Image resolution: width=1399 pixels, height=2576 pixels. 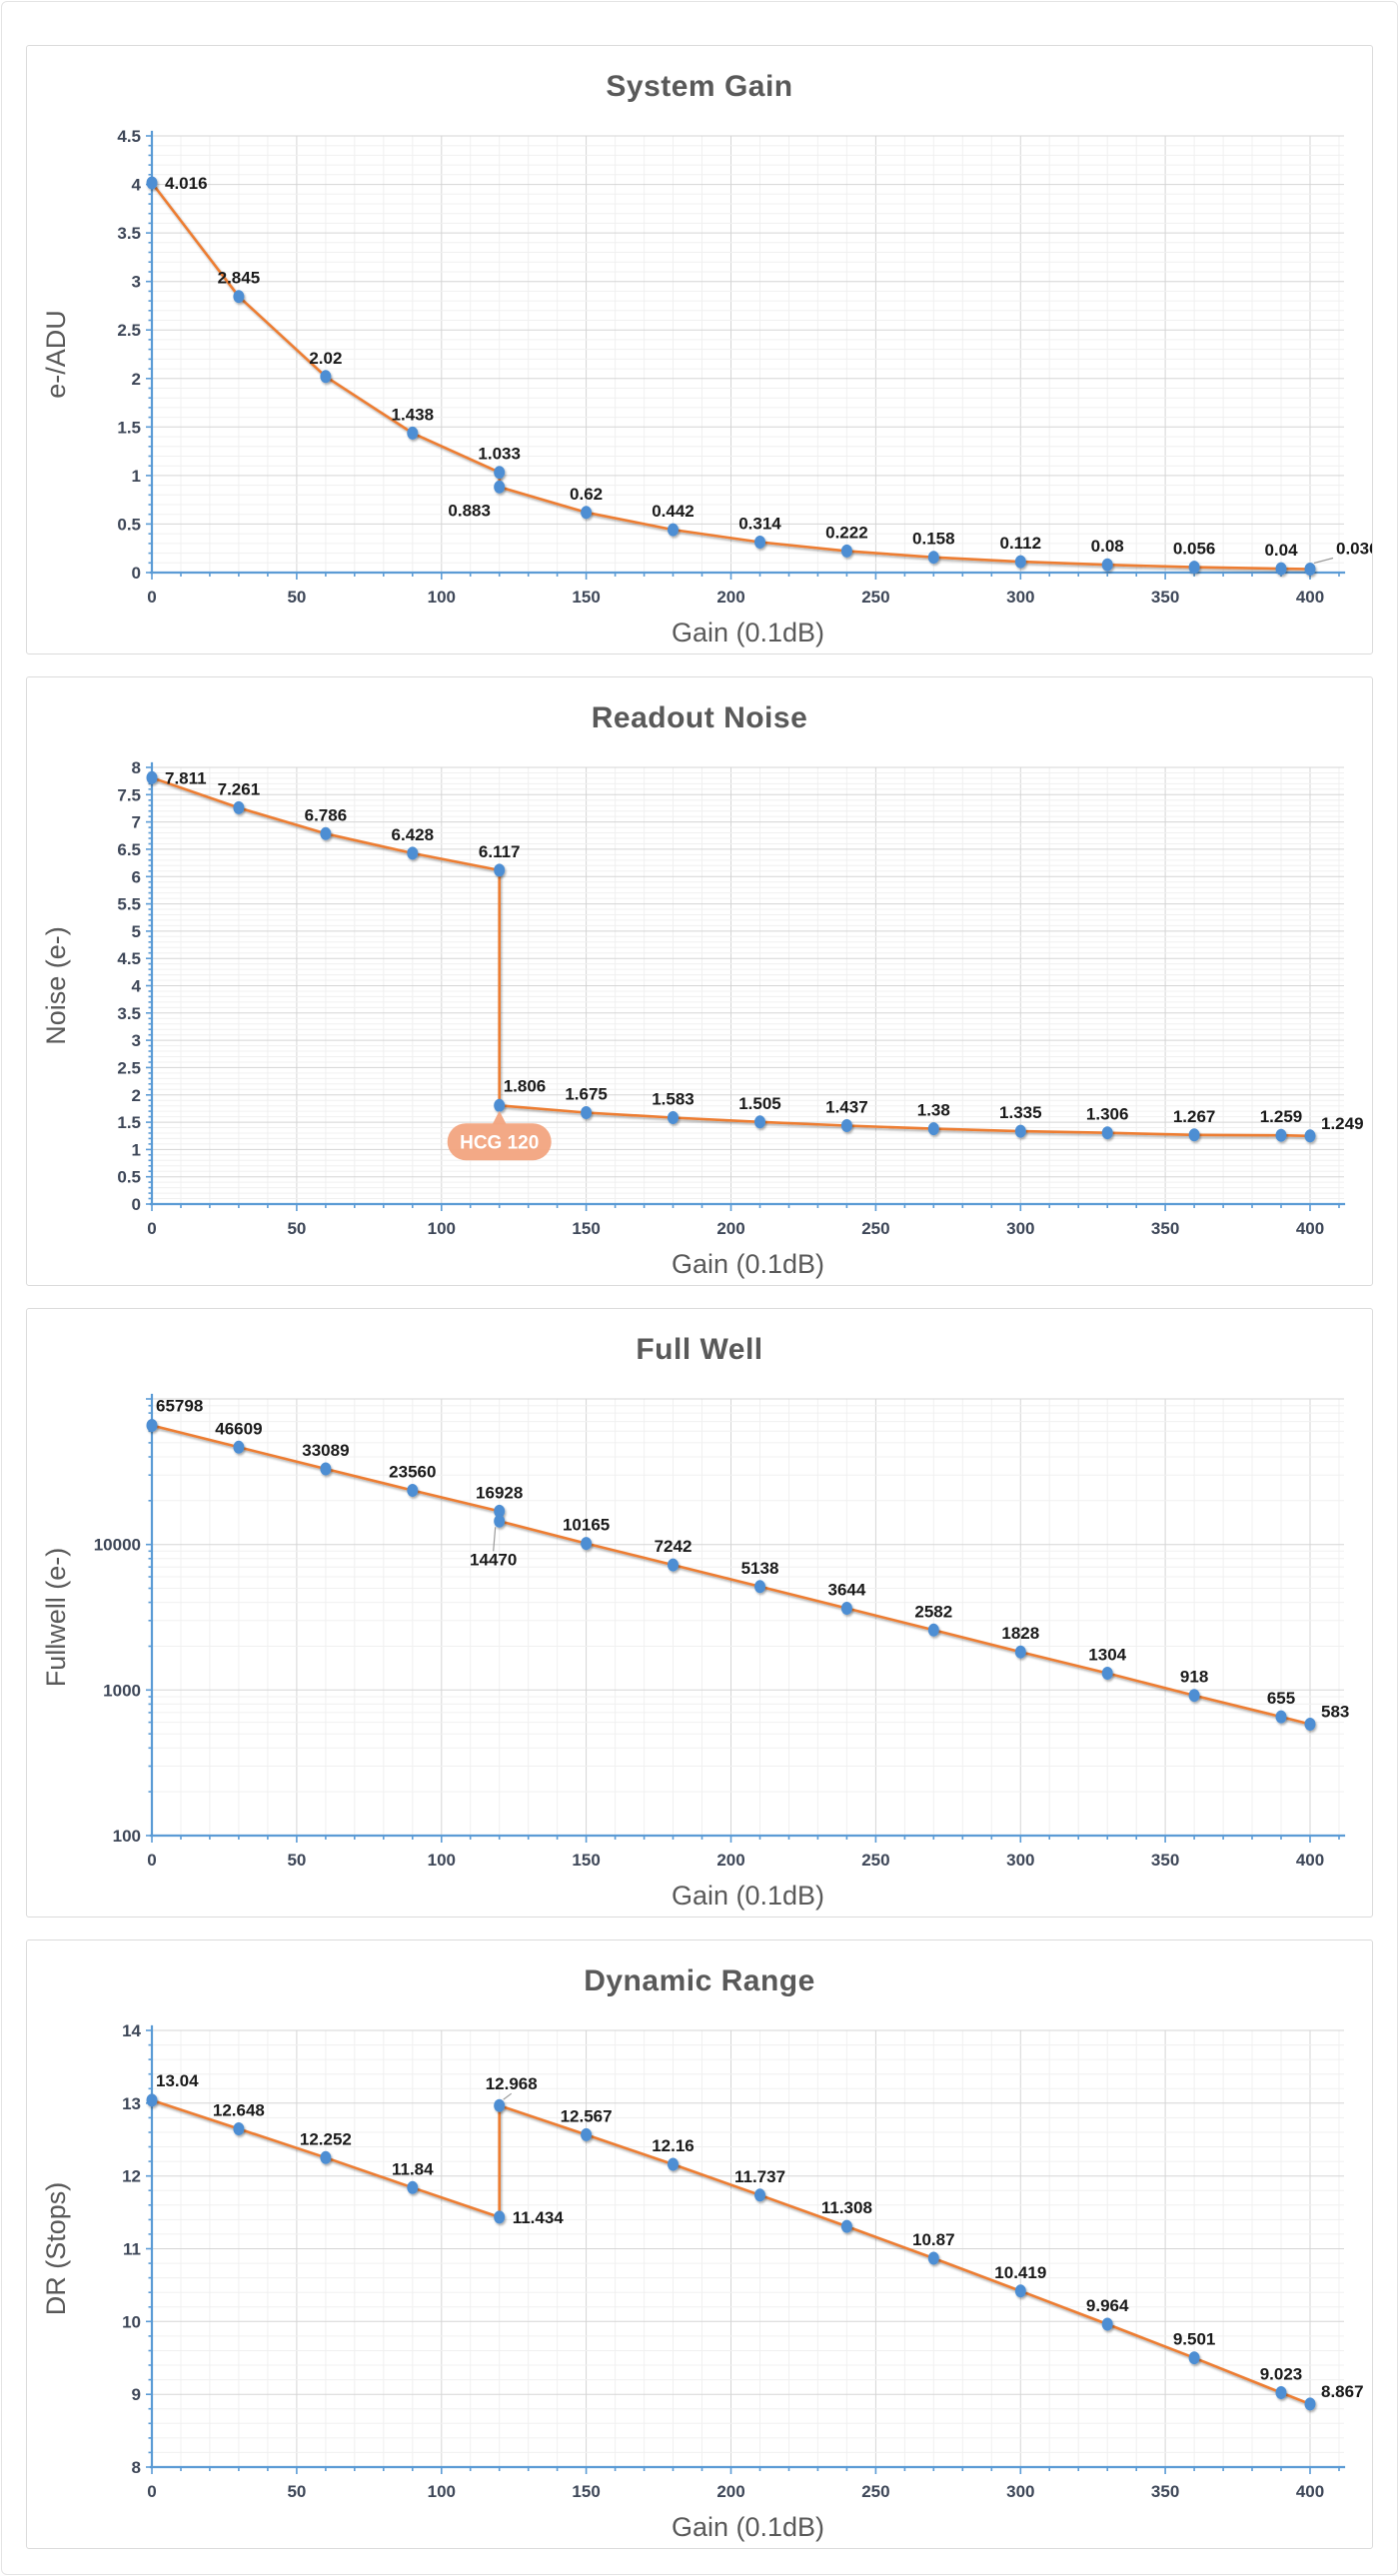 What do you see at coordinates (674, 1099) in the screenshot?
I see `svg-text: 1.583` at bounding box center [674, 1099].